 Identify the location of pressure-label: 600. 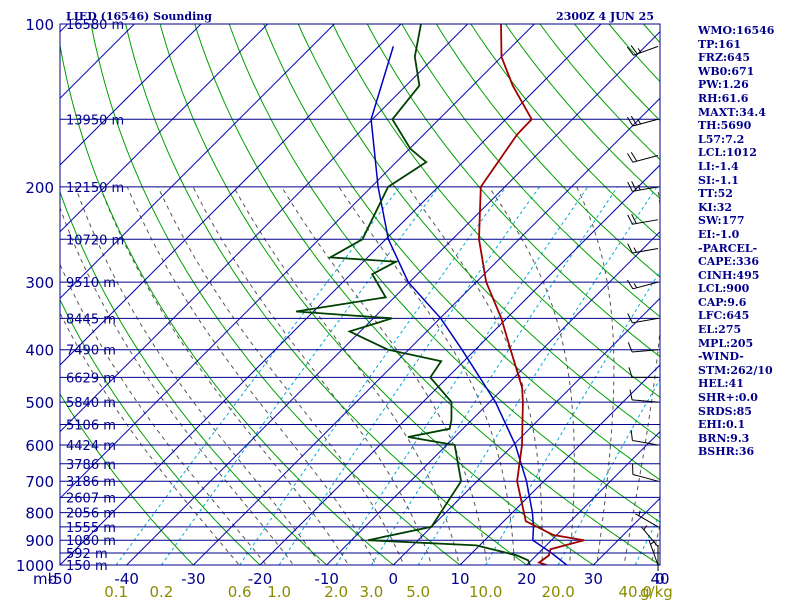
(39, 446).